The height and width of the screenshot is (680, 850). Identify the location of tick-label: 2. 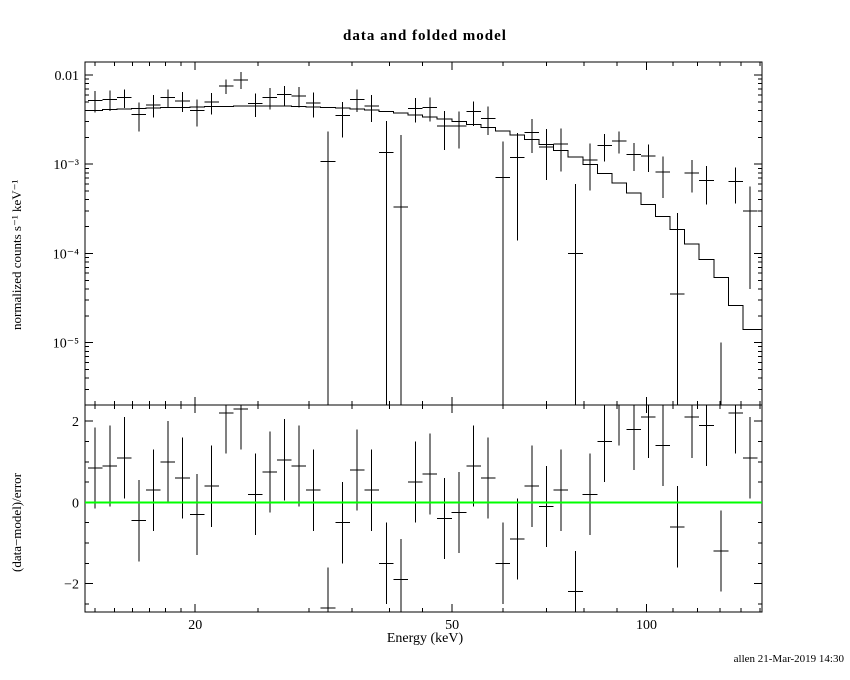
(75, 422).